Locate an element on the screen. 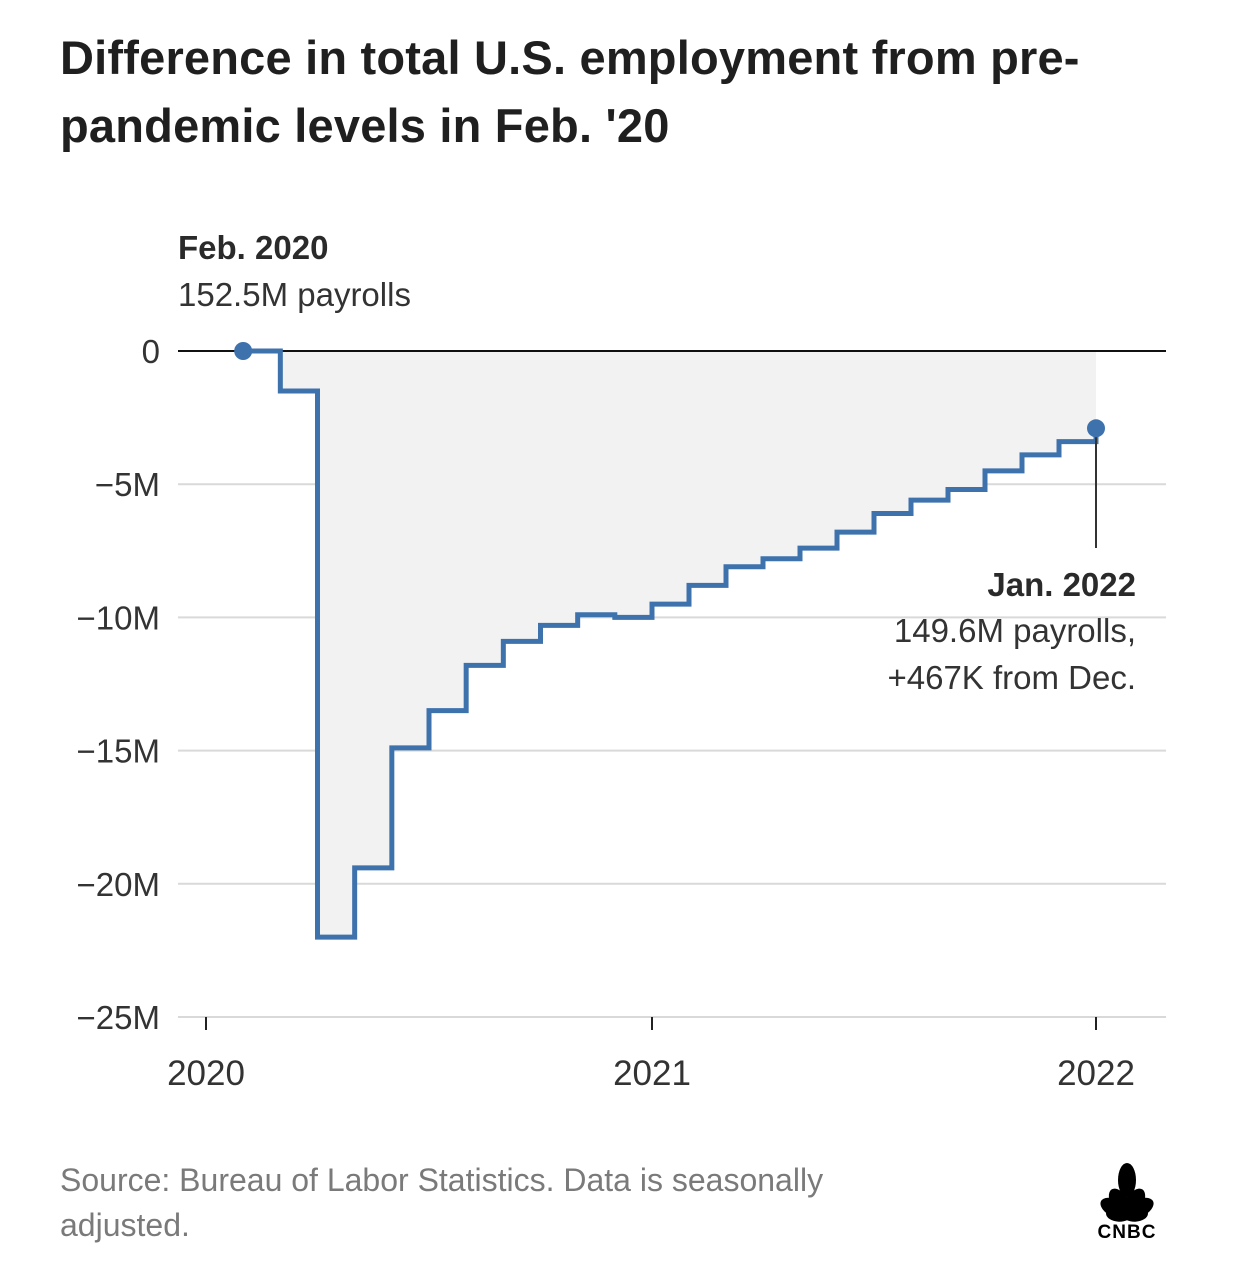 The width and height of the screenshot is (1234, 1280). jan-2022-point is located at coordinates (1096, 428).